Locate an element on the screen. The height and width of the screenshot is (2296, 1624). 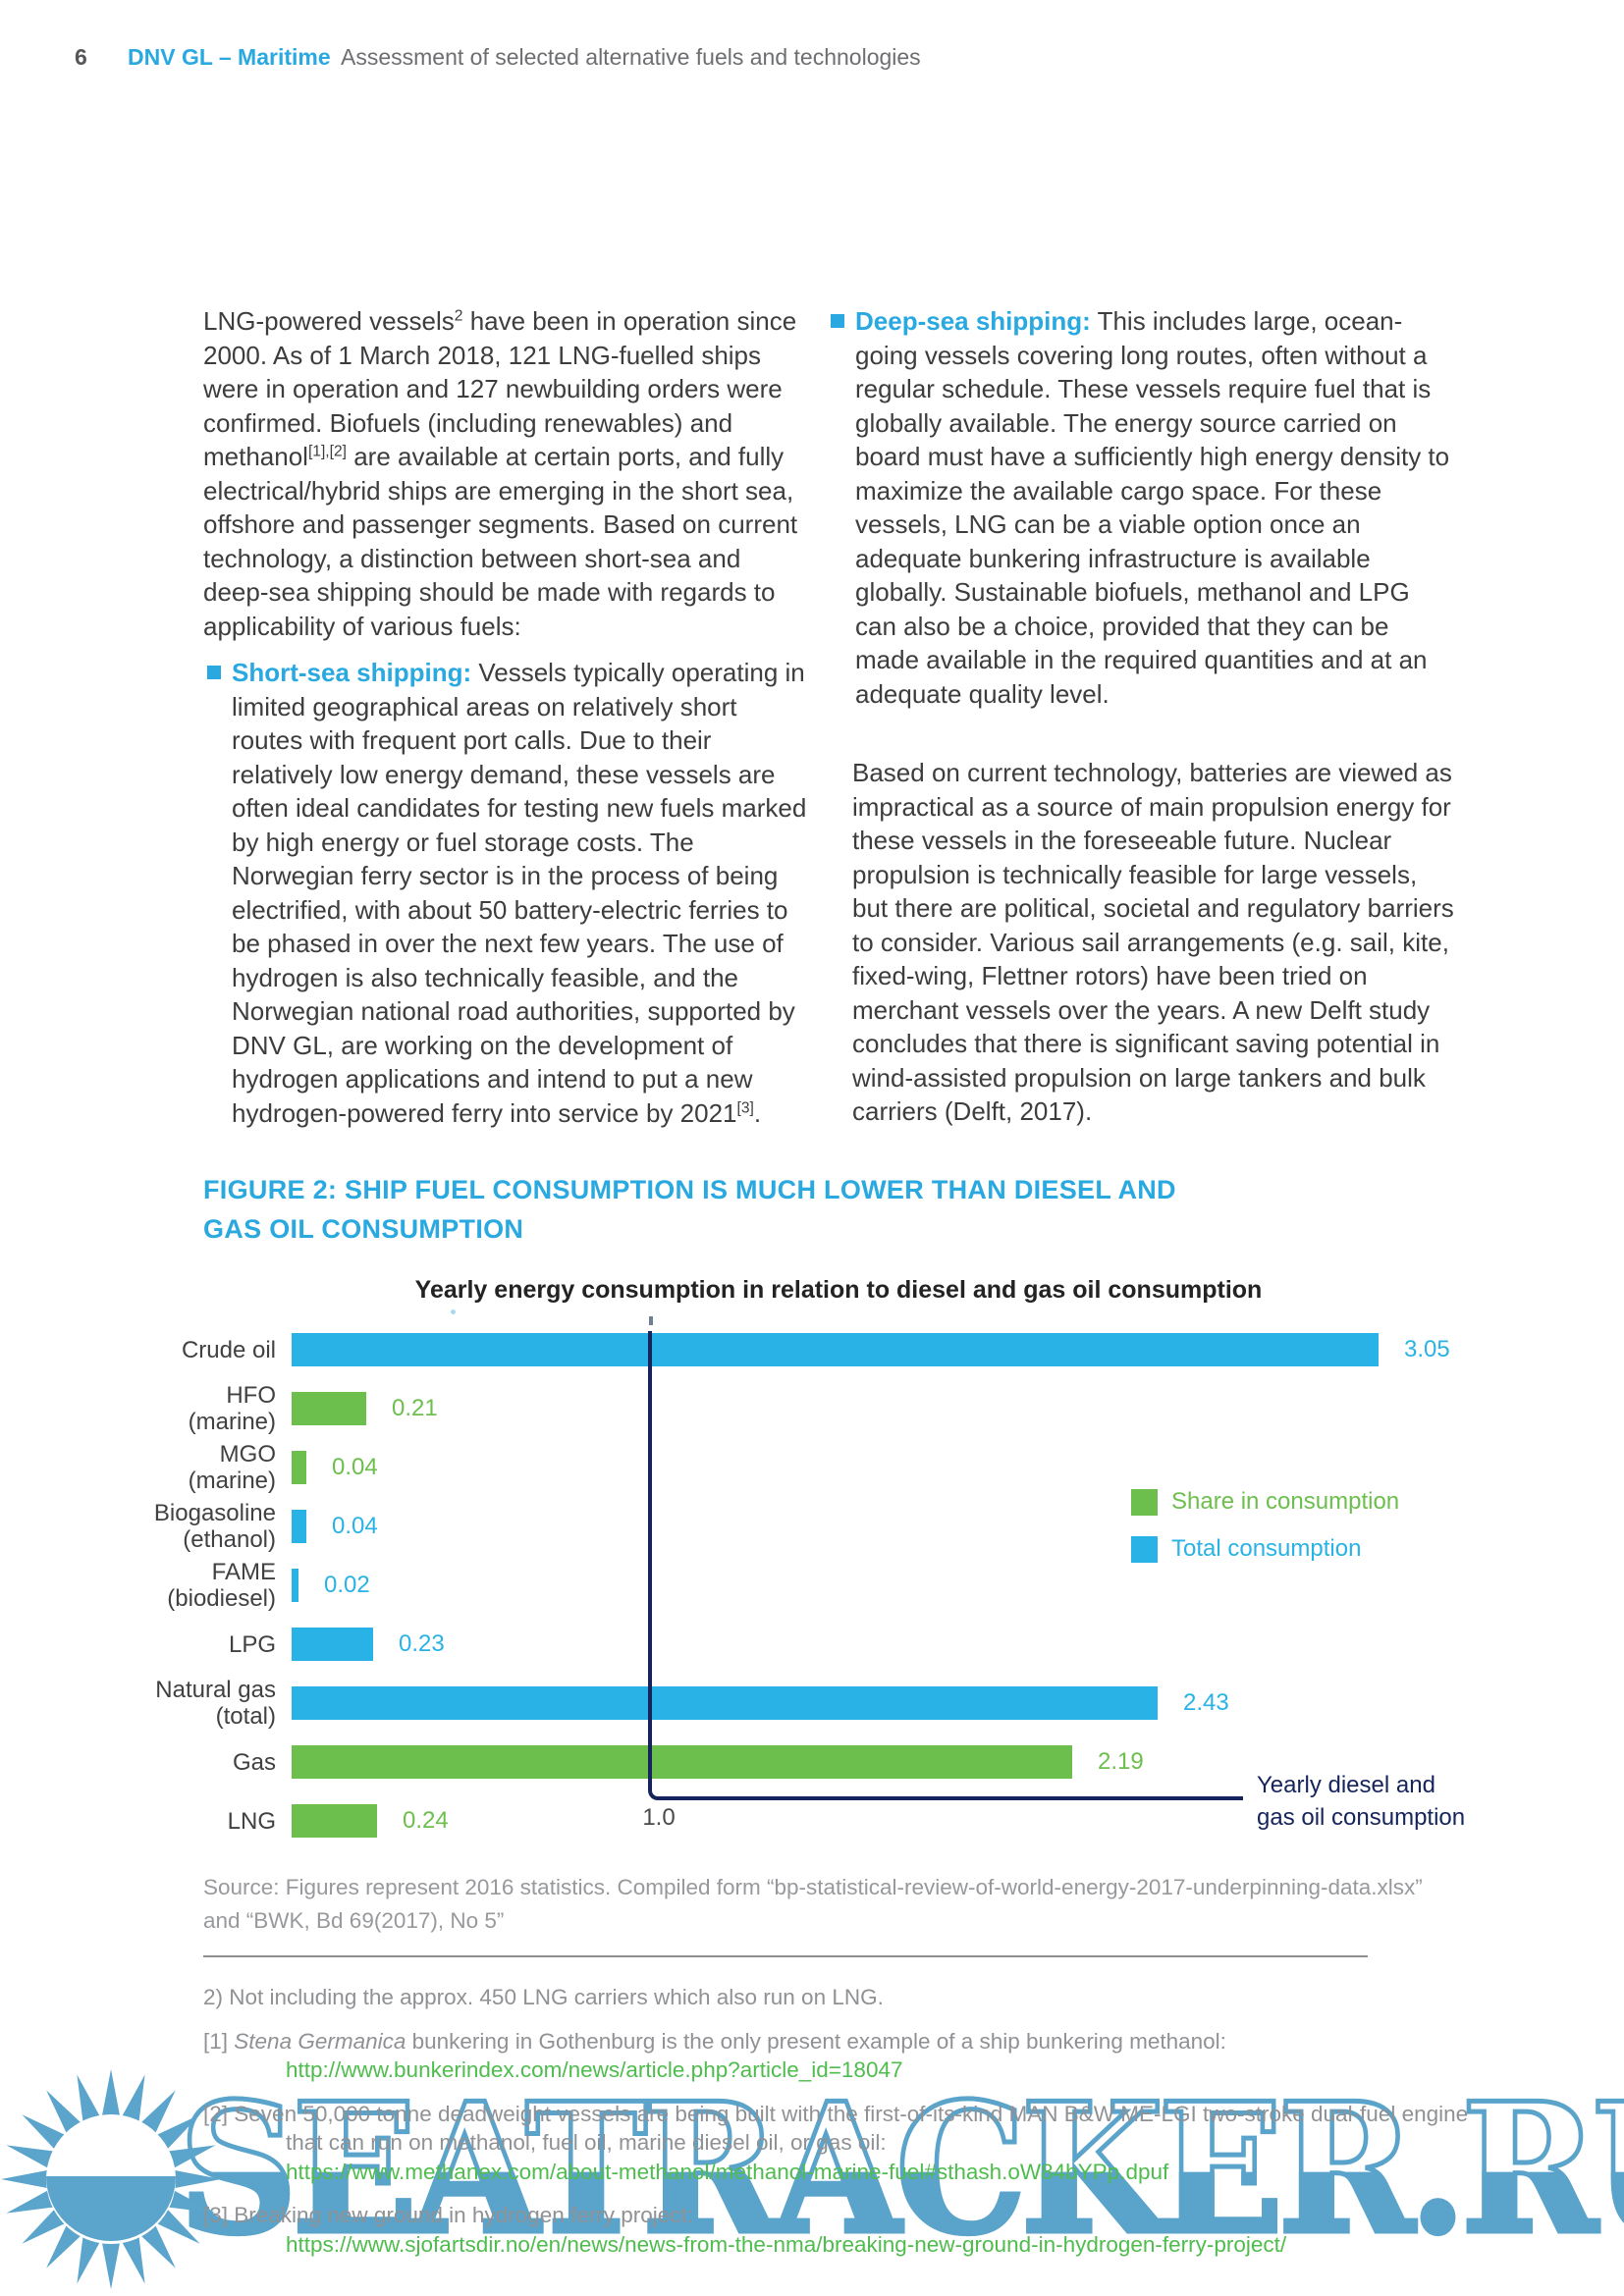
chart-row-hfo: HFO (marine) 0.21 is located at coordinates (812, 1408).